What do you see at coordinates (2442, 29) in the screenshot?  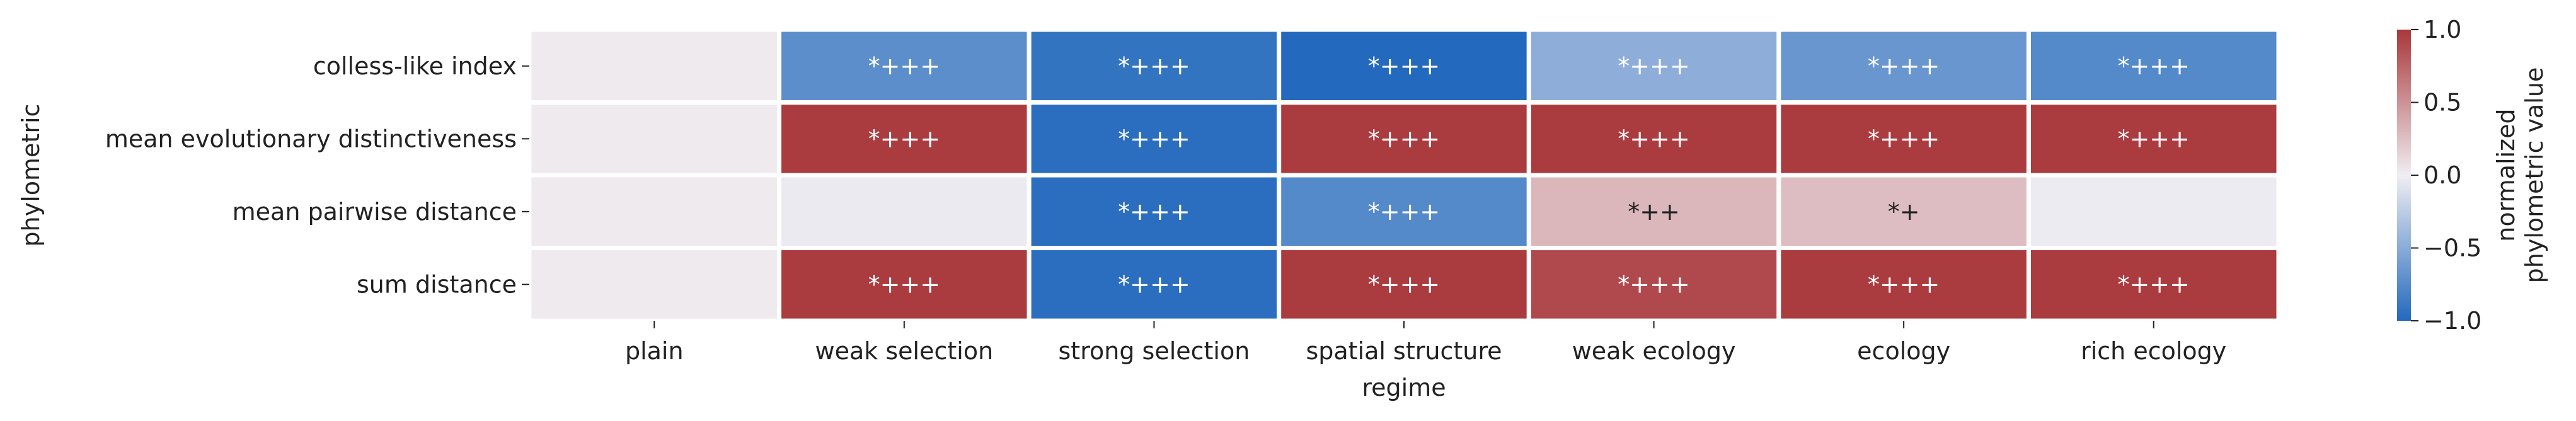 I see `colorbar-tick-label: 1.0` at bounding box center [2442, 29].